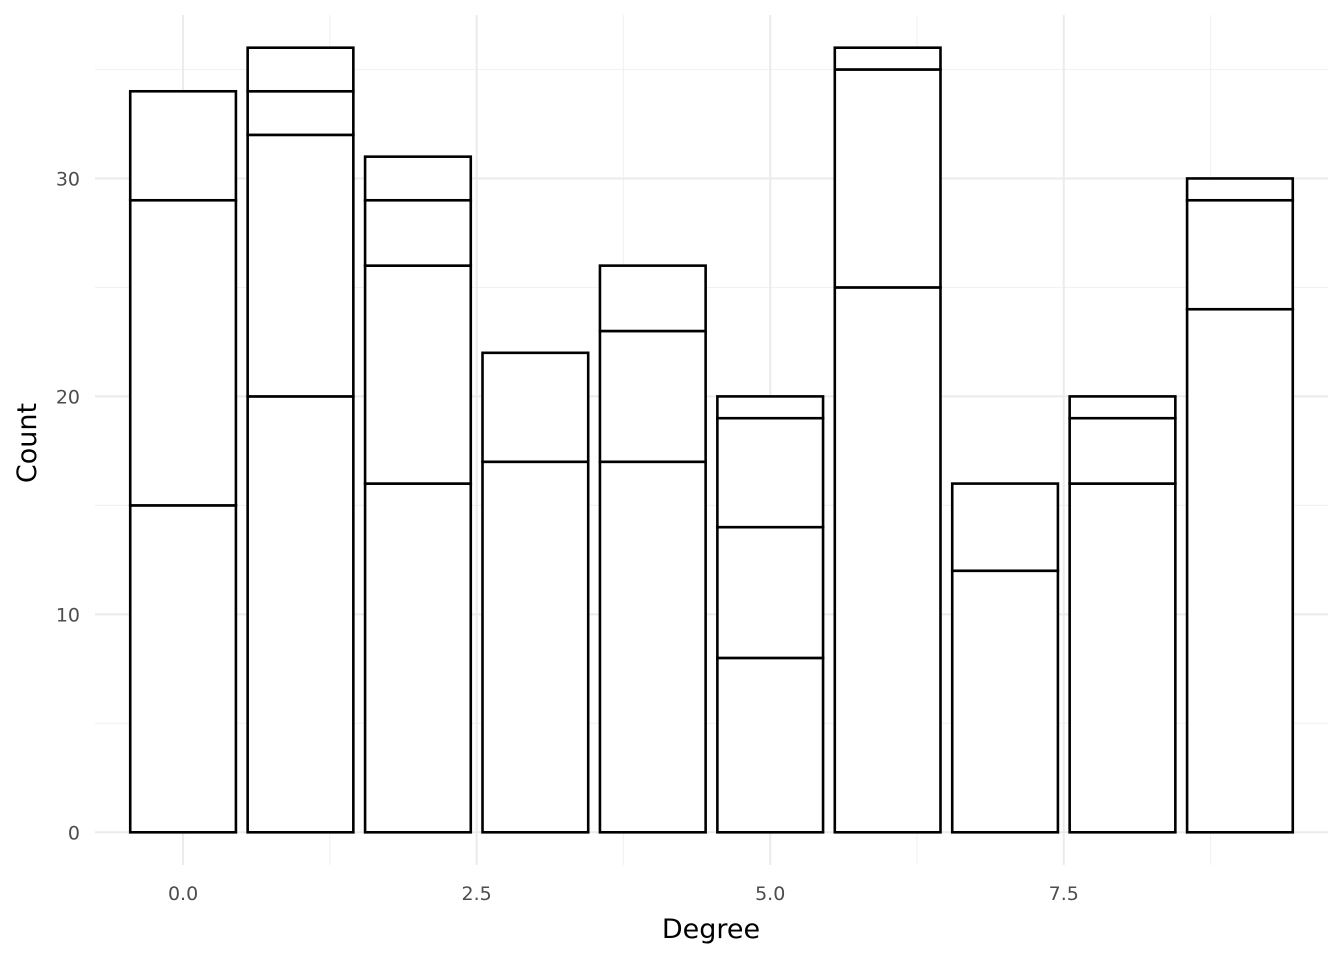 The height and width of the screenshot is (960, 1344). Describe the element at coordinates (770, 894) in the screenshot. I see `x-tick-label: 5.0` at that location.